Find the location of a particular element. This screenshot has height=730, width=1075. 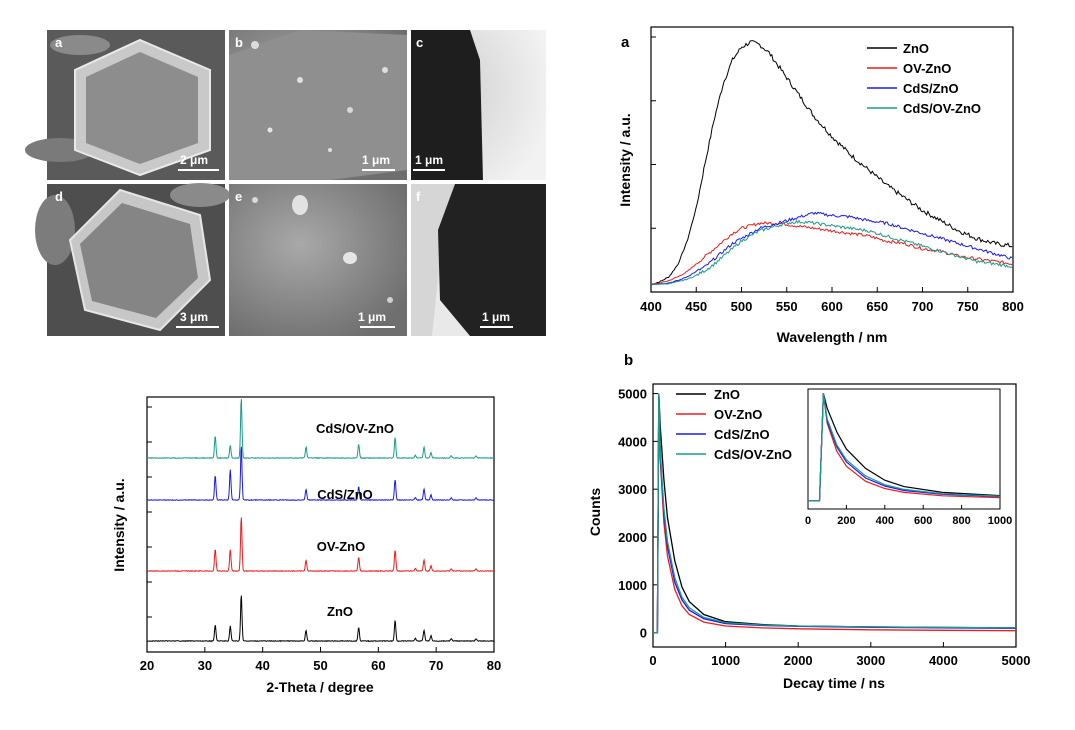

decay-y-tick-label: 3000 is located at coordinates (632, 489).